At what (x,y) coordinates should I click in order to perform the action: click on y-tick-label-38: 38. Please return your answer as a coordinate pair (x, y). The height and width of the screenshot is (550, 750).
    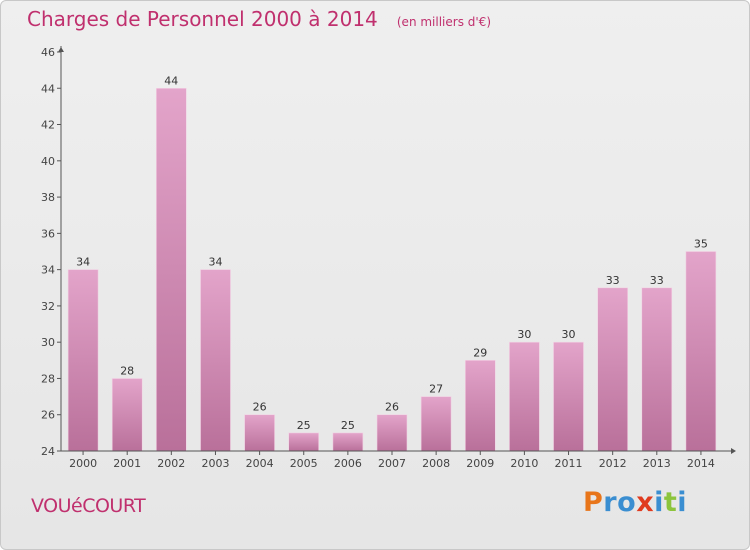
    Looking at the image, I should click on (48, 197).